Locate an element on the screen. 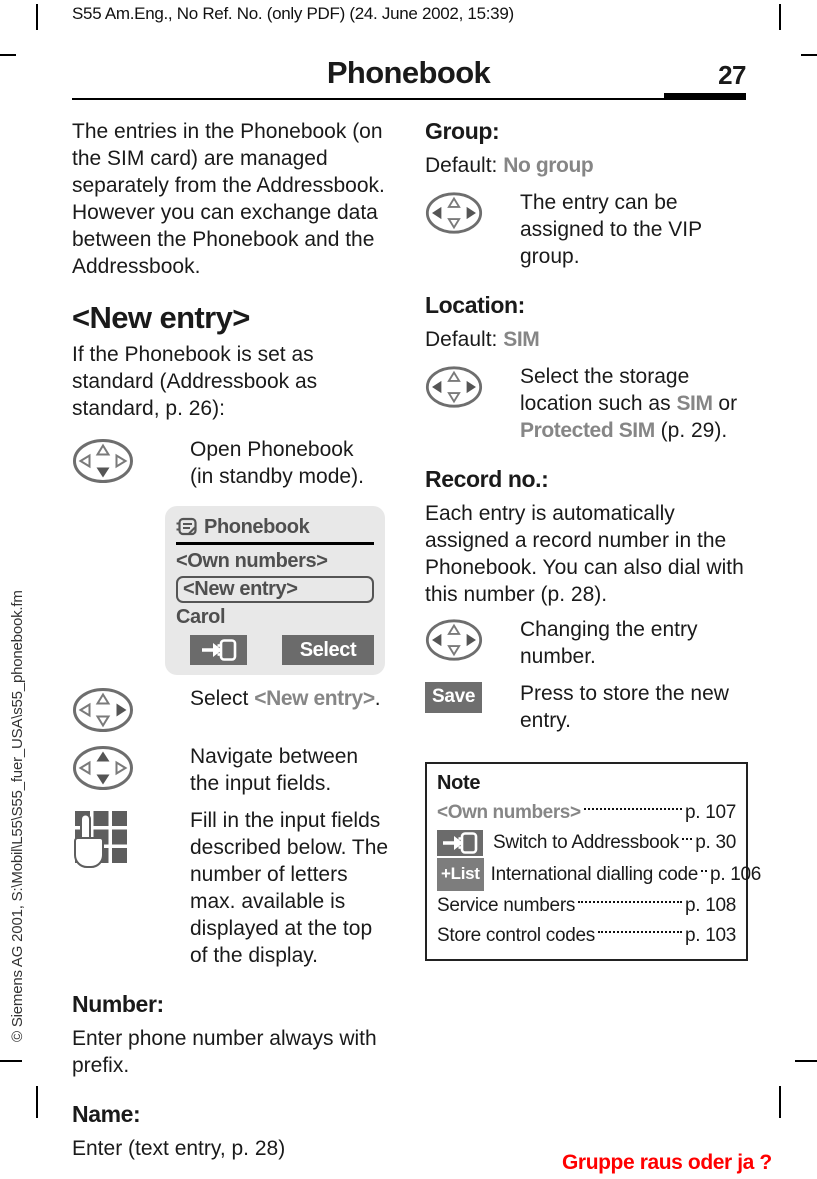 Image resolution: width=817 pixels, height=1179 pixels. note-line-service-numbers: Service numbers p. 108 is located at coordinates (586, 905).